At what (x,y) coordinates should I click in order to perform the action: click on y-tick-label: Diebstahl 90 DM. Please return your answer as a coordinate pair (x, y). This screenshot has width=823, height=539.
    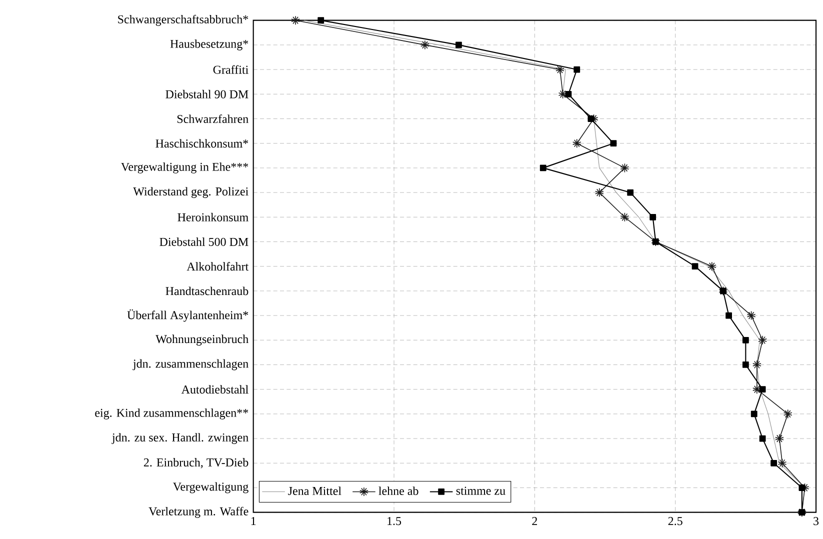
    Looking at the image, I should click on (207, 94).